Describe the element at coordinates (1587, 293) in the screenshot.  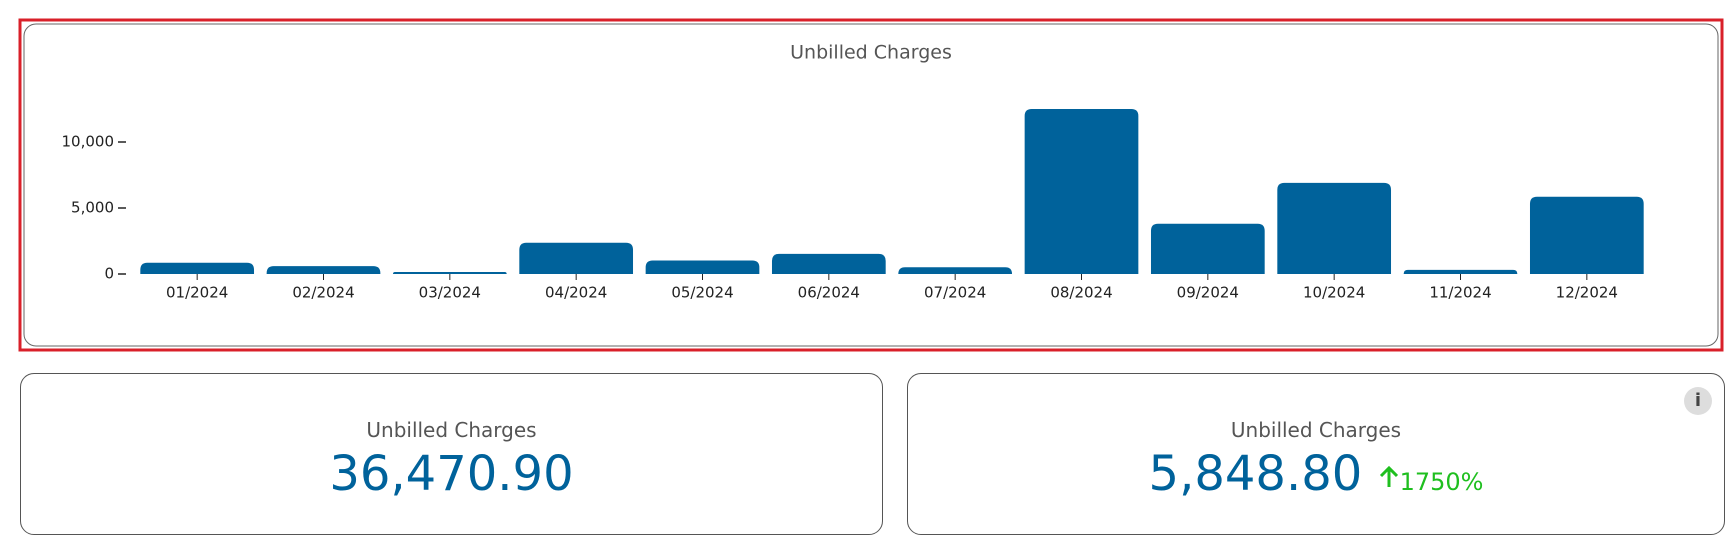
I see `x-tick-label: 12/2024` at that location.